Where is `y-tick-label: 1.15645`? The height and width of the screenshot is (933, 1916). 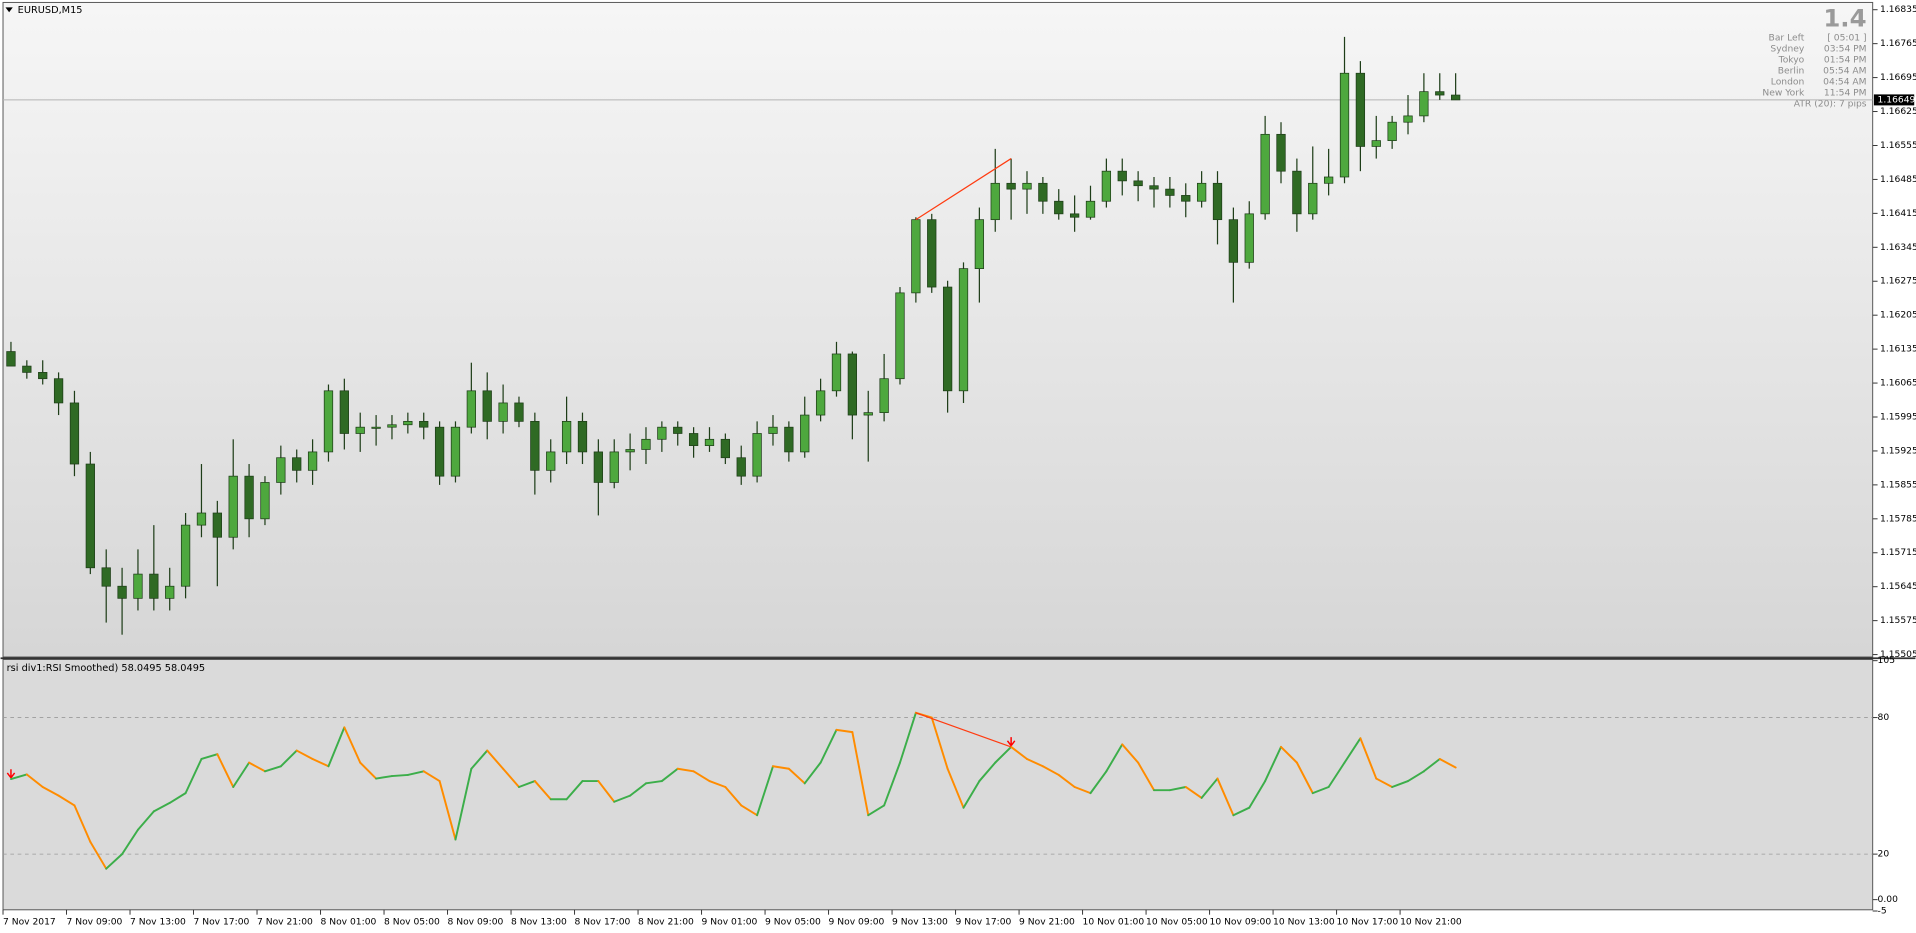
y-tick-label: 1.15645 is located at coordinates (1898, 587).